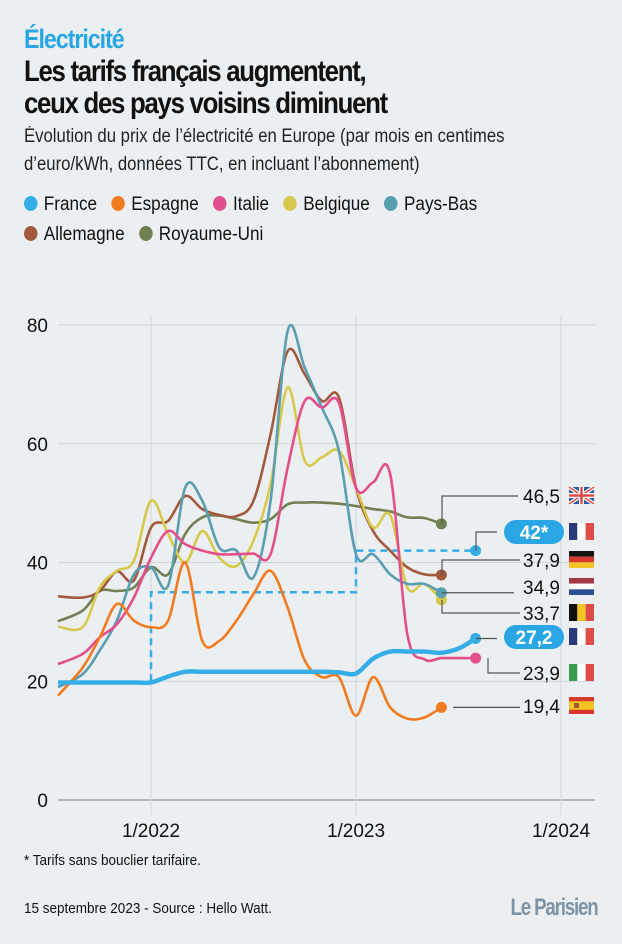 This screenshot has height=944, width=622. I want to click on legend-item-pays-bas: Pays-Bas, so click(430, 205).